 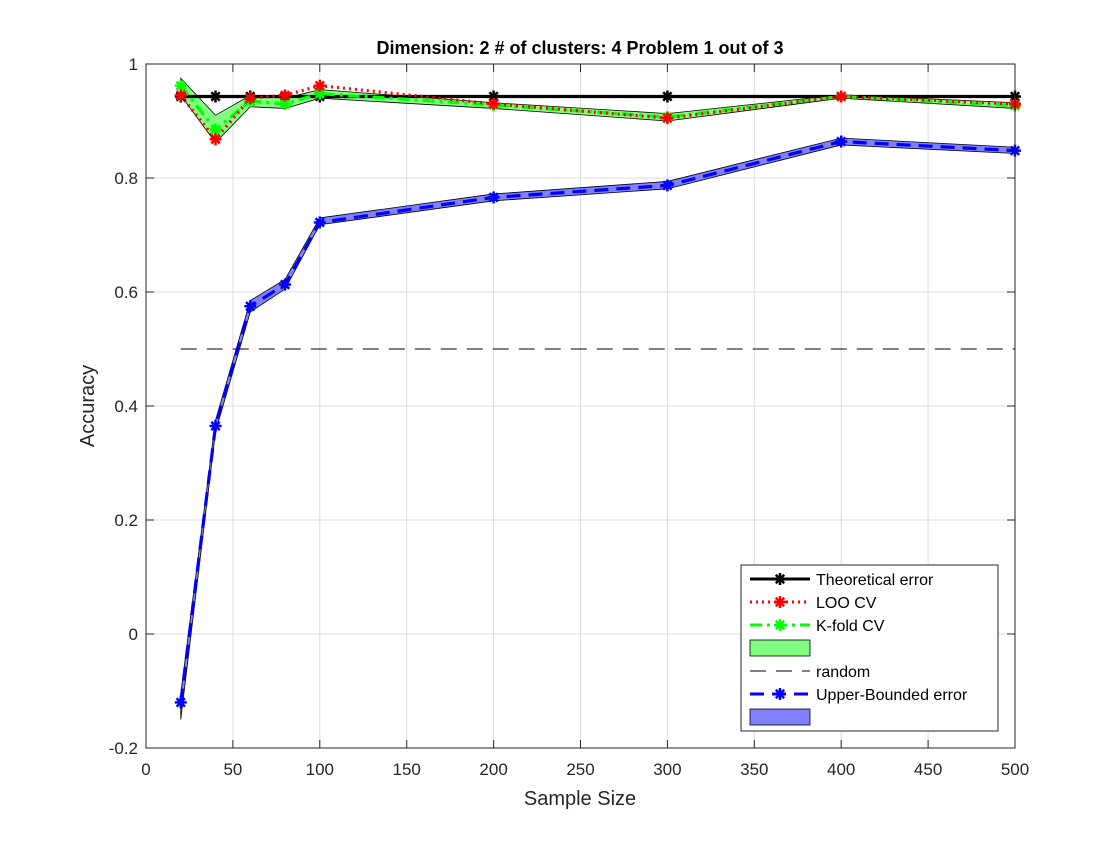 I want to click on legend-item: LOO CV, so click(x=813, y=603).